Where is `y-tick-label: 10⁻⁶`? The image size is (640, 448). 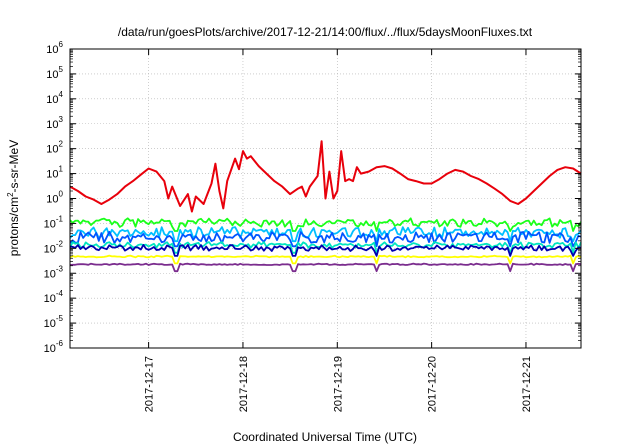
y-tick-label: 10⁻⁶ is located at coordinates (54, 347).